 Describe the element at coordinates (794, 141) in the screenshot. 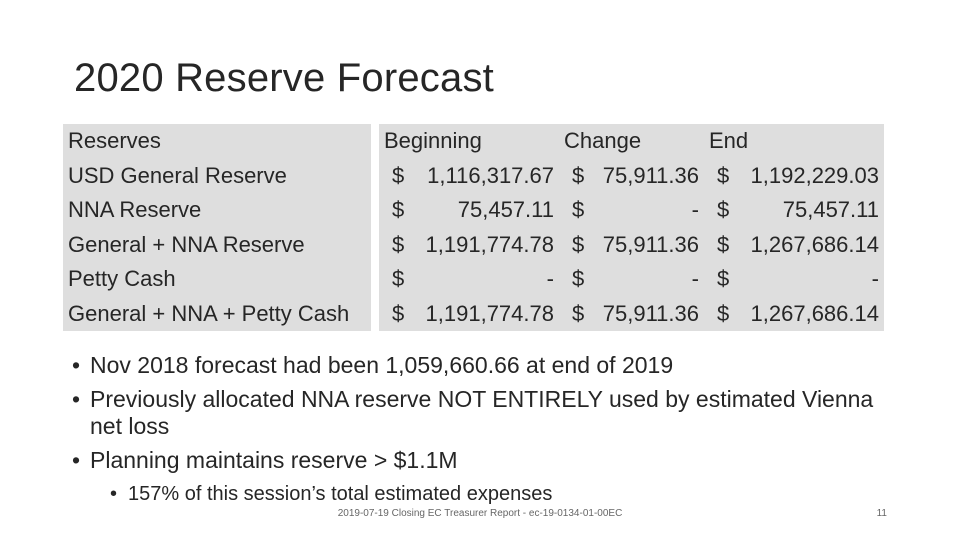

I see `header-end: End` at that location.